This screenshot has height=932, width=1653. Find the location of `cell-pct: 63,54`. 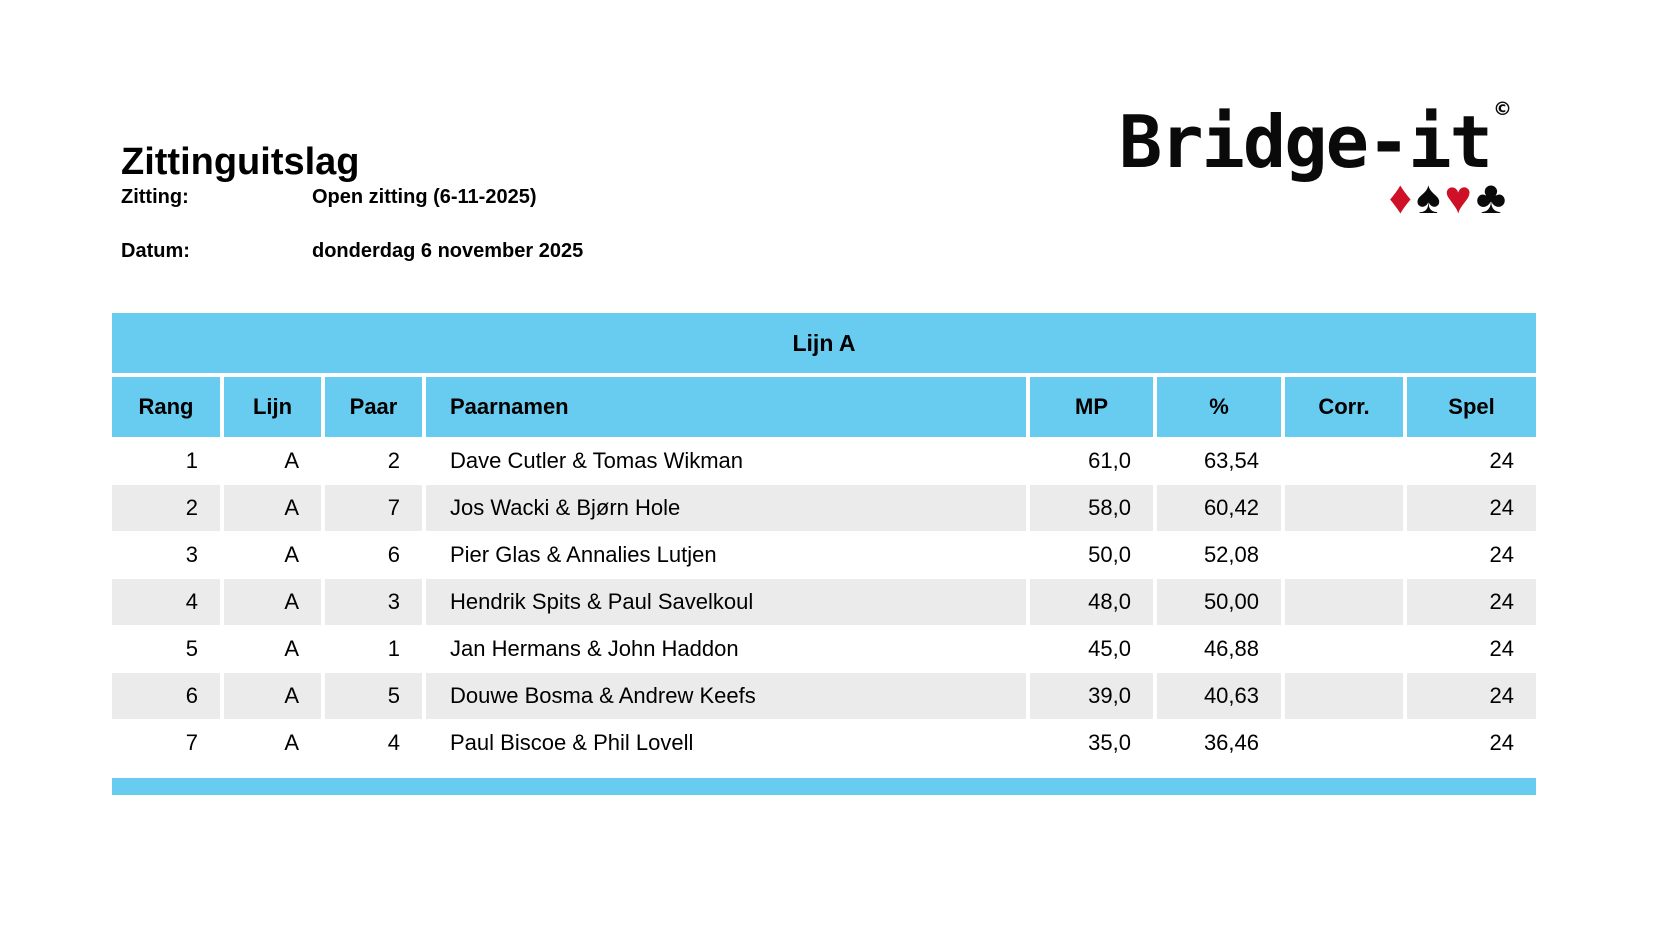

cell-pct: 63,54 is located at coordinates (1231, 460).